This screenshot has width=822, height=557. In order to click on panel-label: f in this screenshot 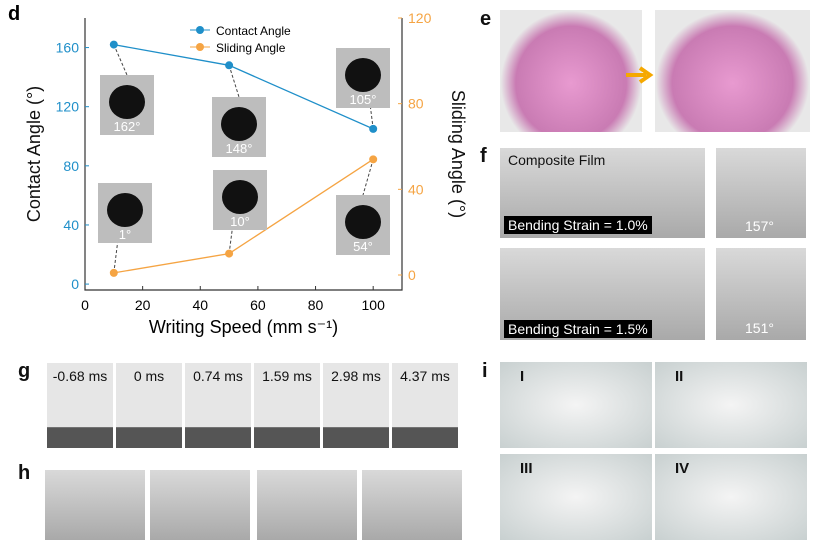, I will do `click(483, 156)`.